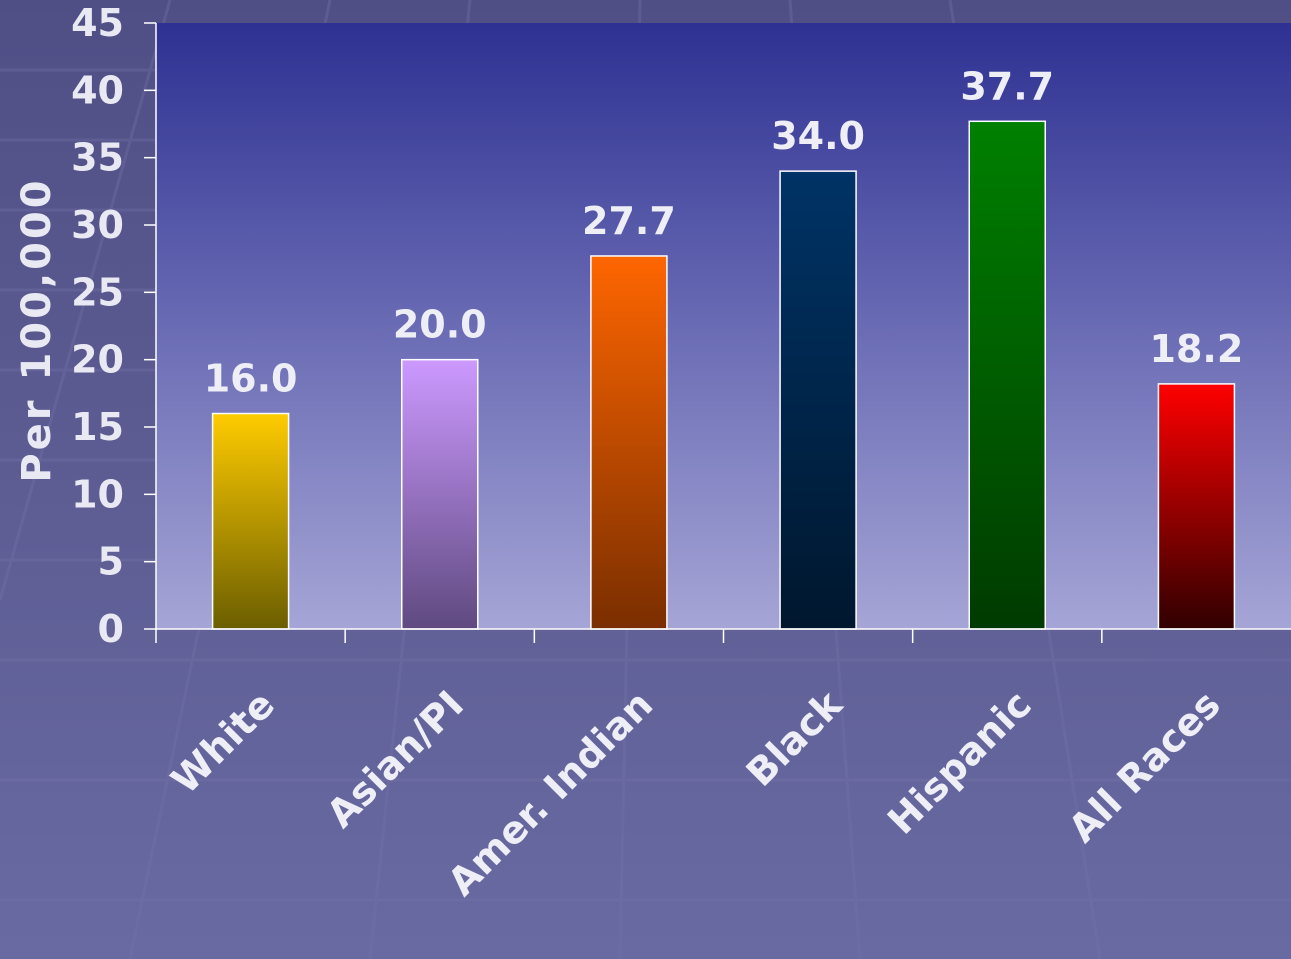 The height and width of the screenshot is (959, 1291). What do you see at coordinates (1007, 375) in the screenshot?
I see `bar-hispanic` at bounding box center [1007, 375].